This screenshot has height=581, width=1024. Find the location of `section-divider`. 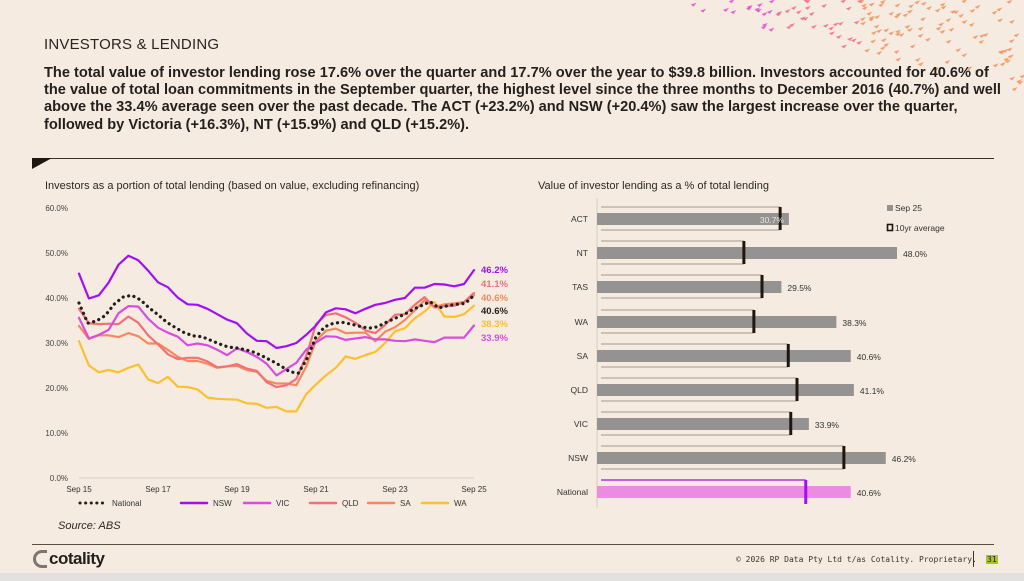

section-divider is located at coordinates (513, 158).